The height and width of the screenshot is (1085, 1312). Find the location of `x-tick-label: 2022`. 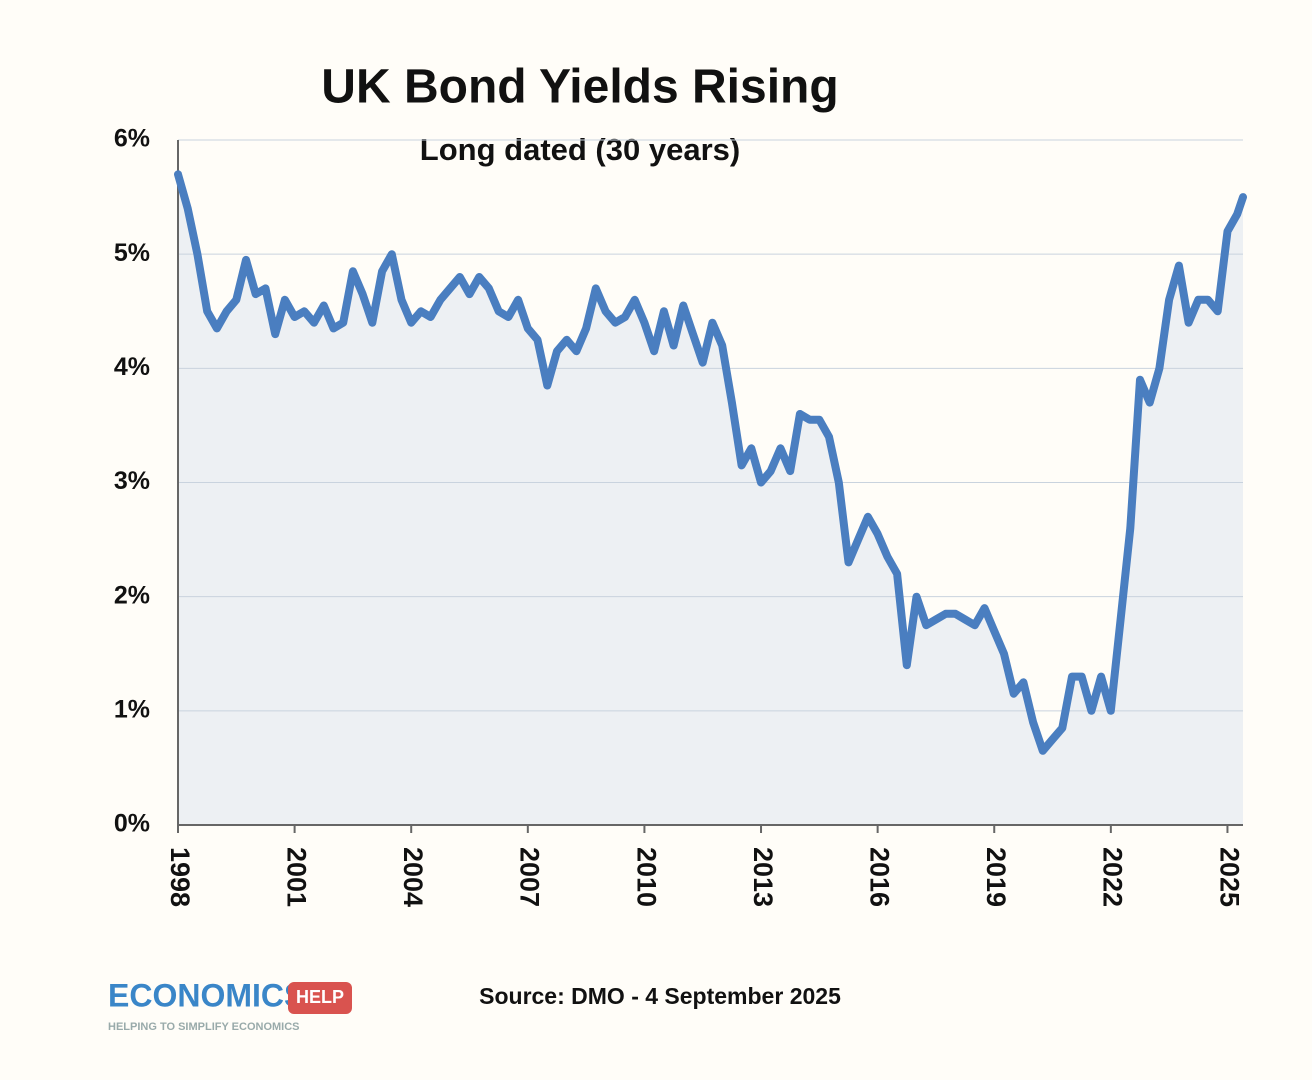

x-tick-label: 2022 is located at coordinates (1113, 877).